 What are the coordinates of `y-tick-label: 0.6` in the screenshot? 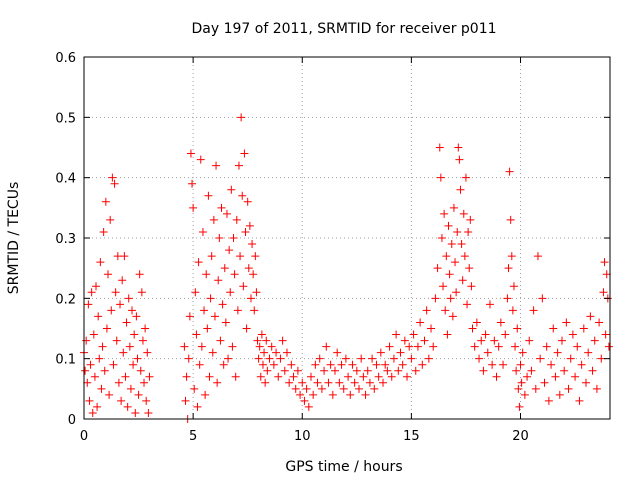 It's located at (65, 58).